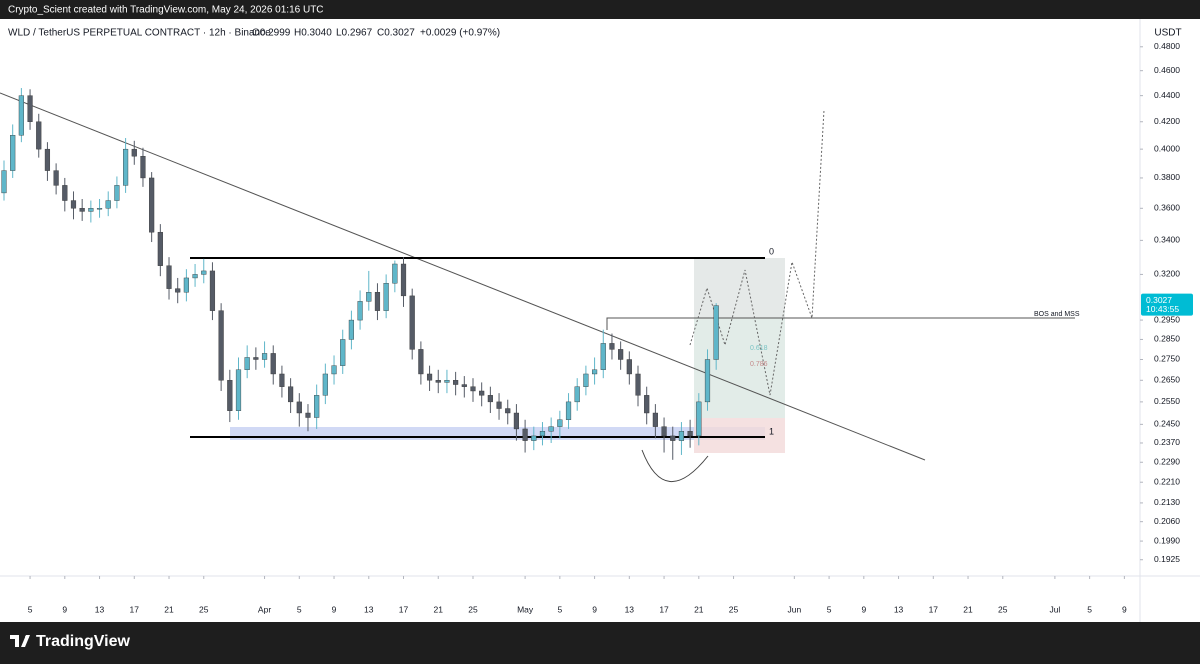 The height and width of the screenshot is (669, 1200). What do you see at coordinates (1167, 401) in the screenshot?
I see `y-tick-label: 0.2550` at bounding box center [1167, 401].